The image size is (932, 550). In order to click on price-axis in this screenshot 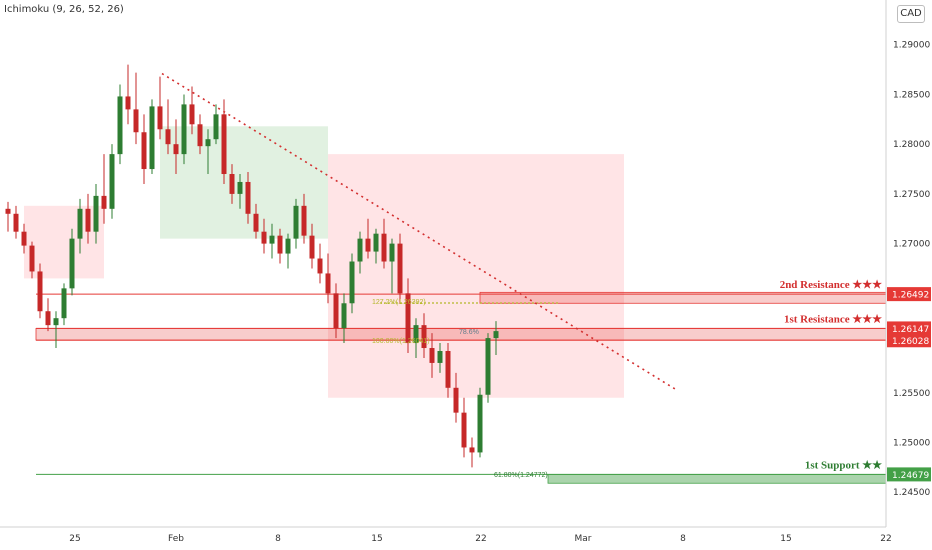, I will do `click(909, 275)`.